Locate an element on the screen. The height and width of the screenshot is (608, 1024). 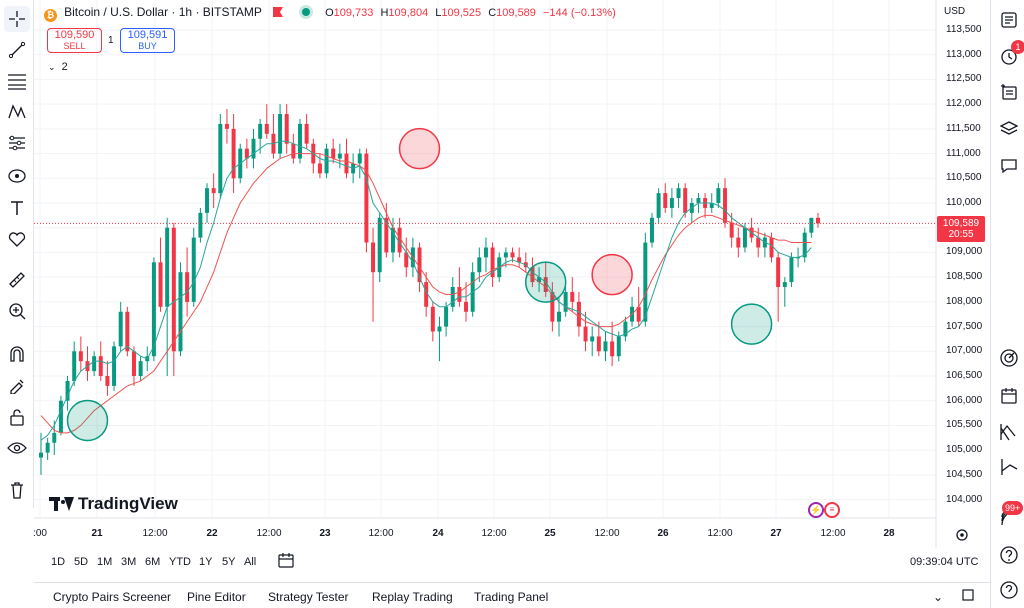
lock-drawings-icon is located at coordinates (17, 385).